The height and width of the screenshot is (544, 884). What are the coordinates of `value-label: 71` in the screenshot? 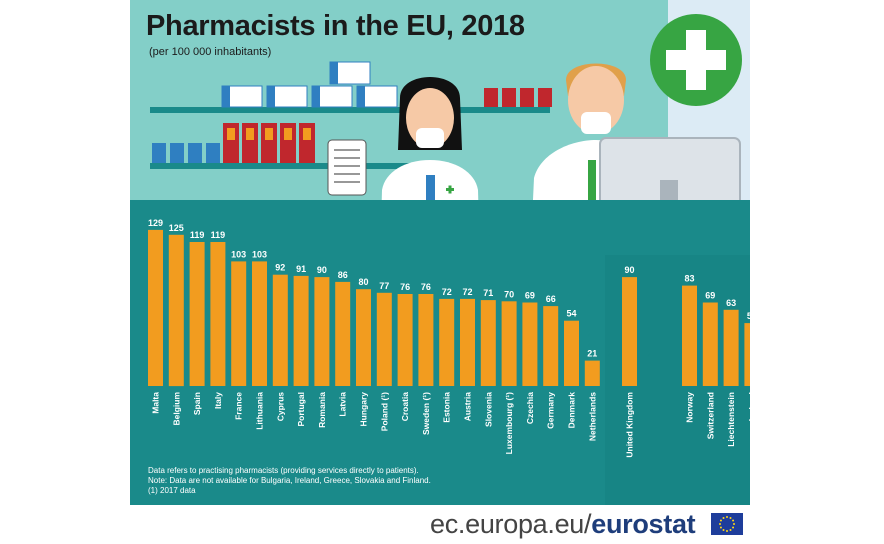 It's located at (488, 293).